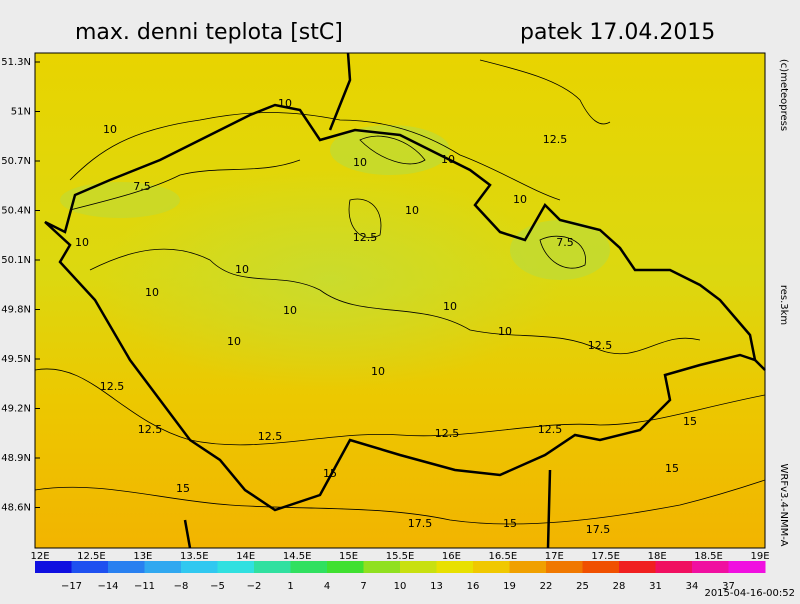 The image size is (800, 604). I want to click on lat-label: 49.8N, so click(16, 310).